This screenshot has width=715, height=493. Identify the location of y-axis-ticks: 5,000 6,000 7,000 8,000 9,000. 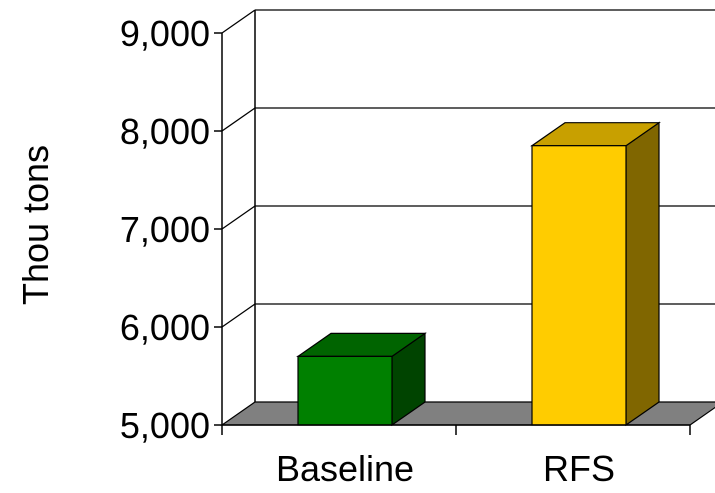
(171, 229).